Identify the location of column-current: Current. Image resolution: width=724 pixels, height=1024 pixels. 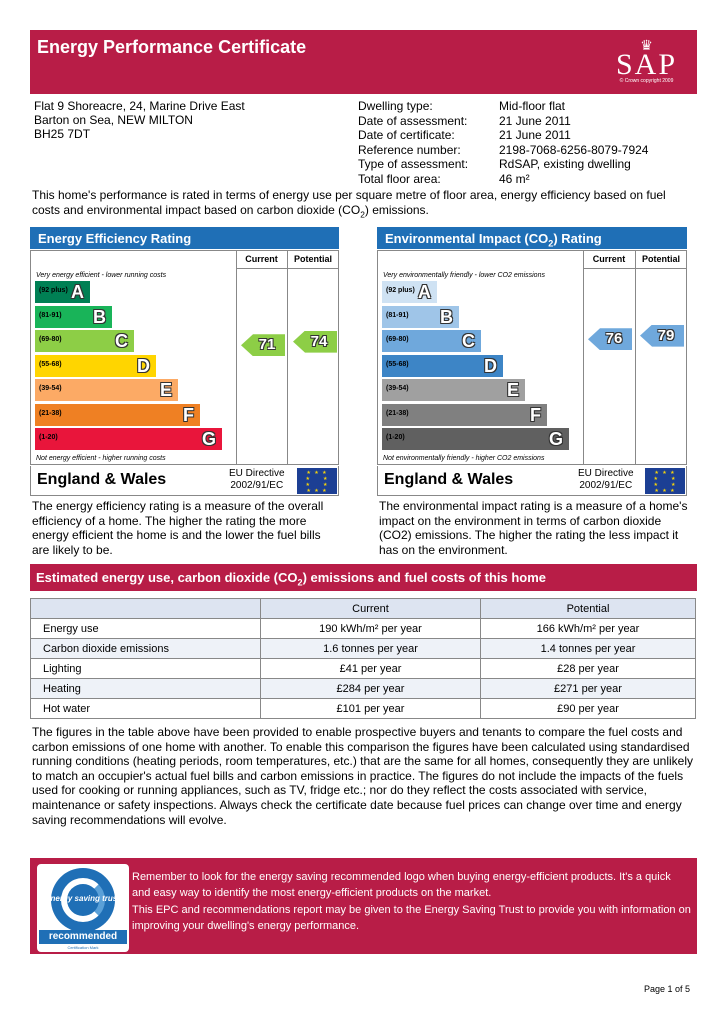
(261, 259).